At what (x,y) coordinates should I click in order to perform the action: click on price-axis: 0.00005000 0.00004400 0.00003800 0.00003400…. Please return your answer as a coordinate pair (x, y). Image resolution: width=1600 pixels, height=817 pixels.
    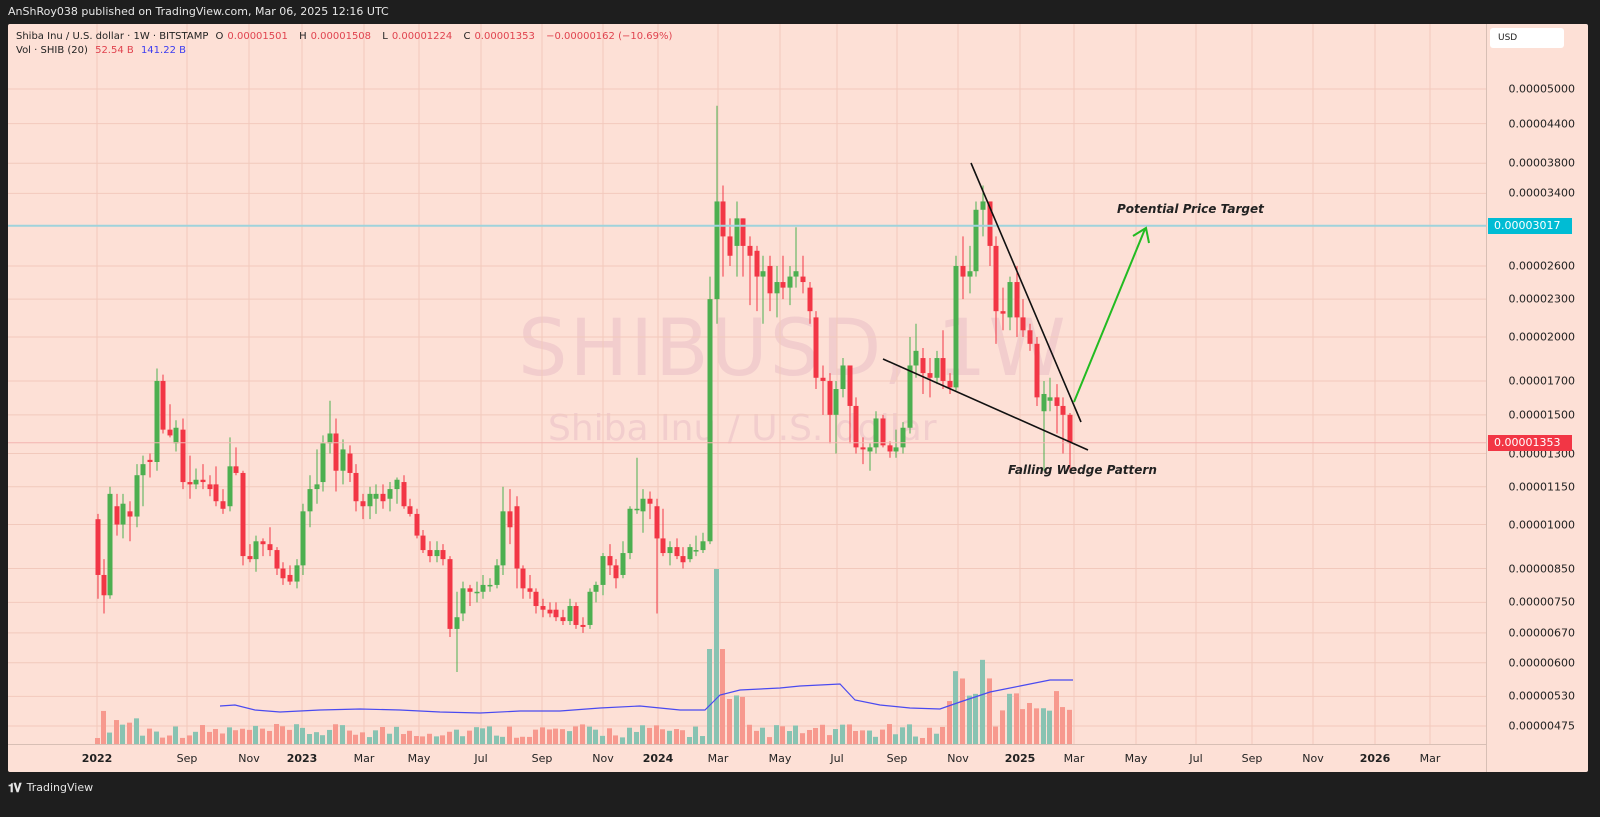
    Looking at the image, I should click on (1537, 398).